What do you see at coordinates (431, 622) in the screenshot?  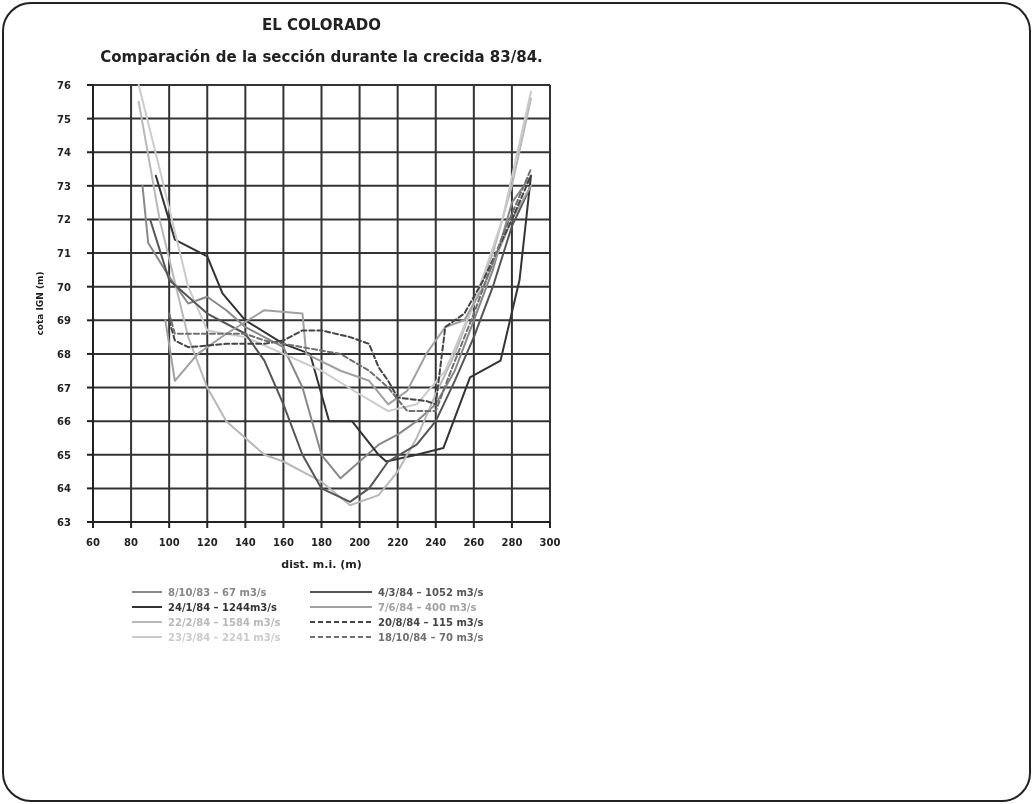 I see `text: 20/8/84 – 115 m3/s` at bounding box center [431, 622].